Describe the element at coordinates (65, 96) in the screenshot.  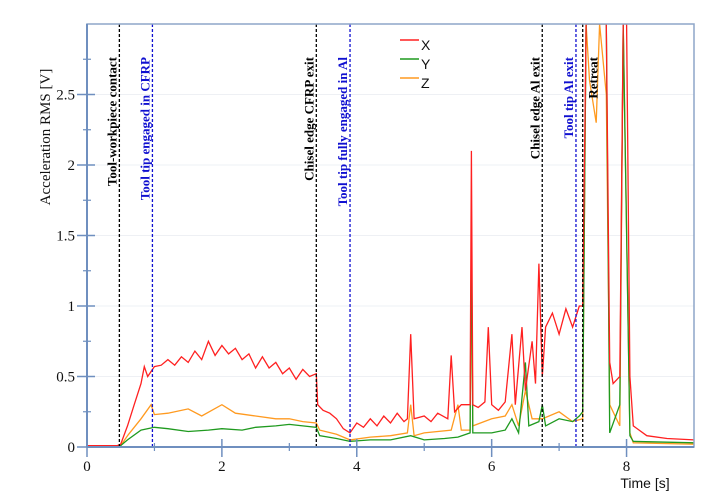
I see `y-tick-label: 2.5` at that location.